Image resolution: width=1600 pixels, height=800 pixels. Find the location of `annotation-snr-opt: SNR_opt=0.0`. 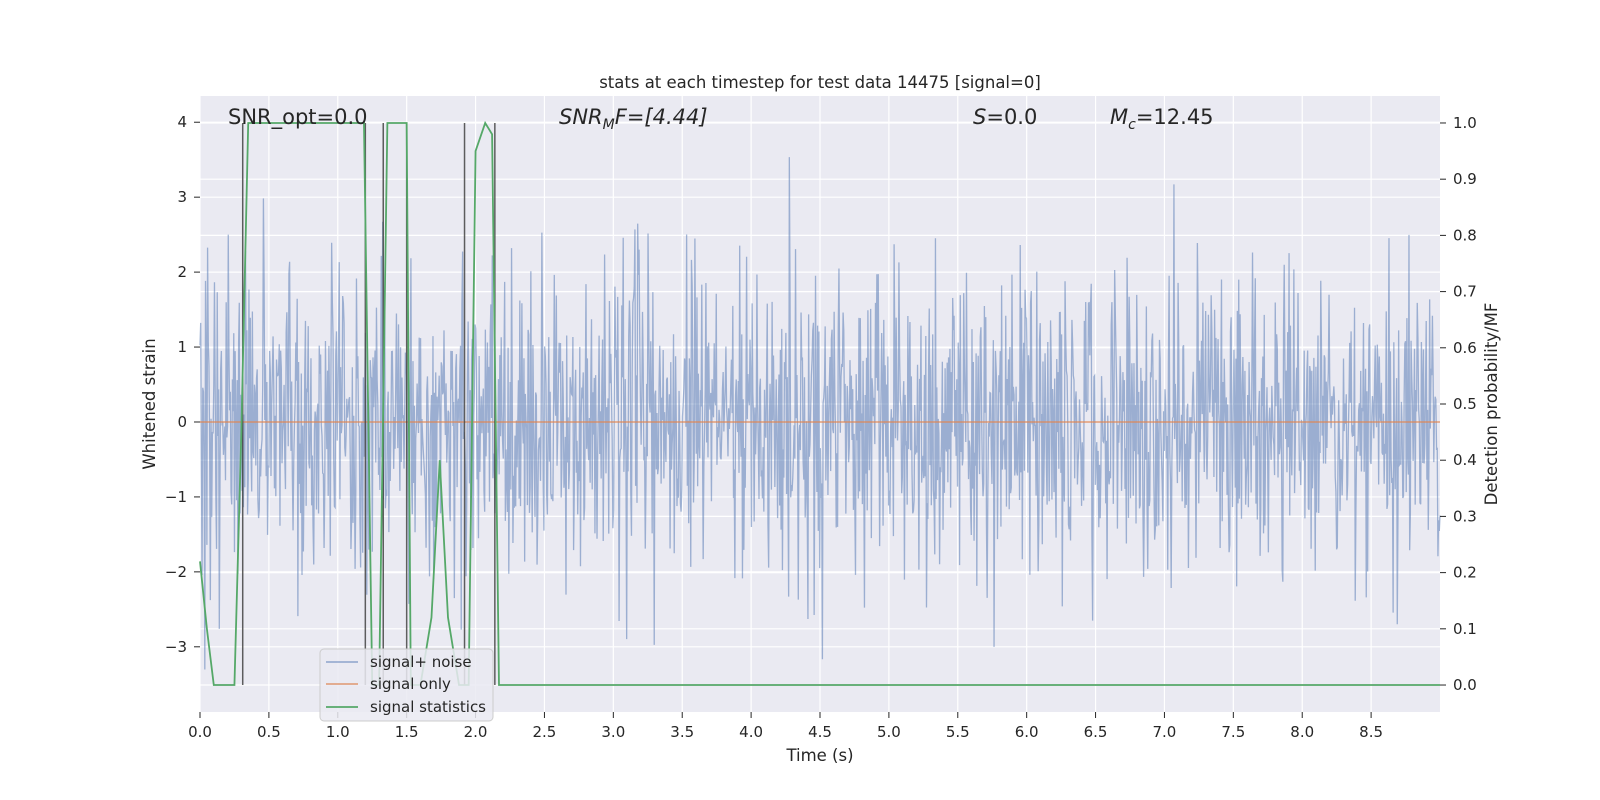

annotation-snr-opt: SNR_opt=0.0 is located at coordinates (298, 117).